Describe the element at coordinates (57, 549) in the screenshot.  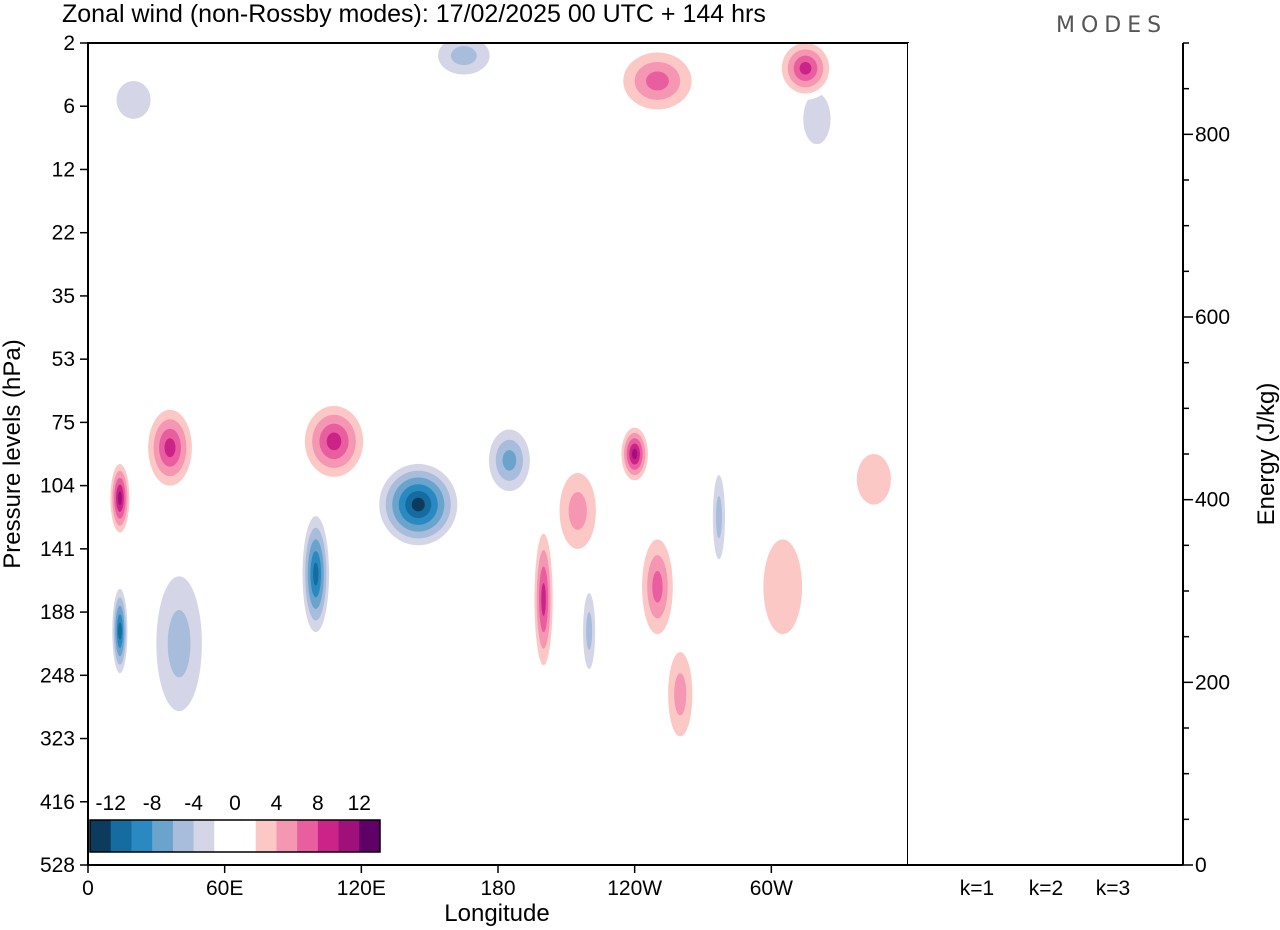
I see `y-tick-label: 141` at that location.